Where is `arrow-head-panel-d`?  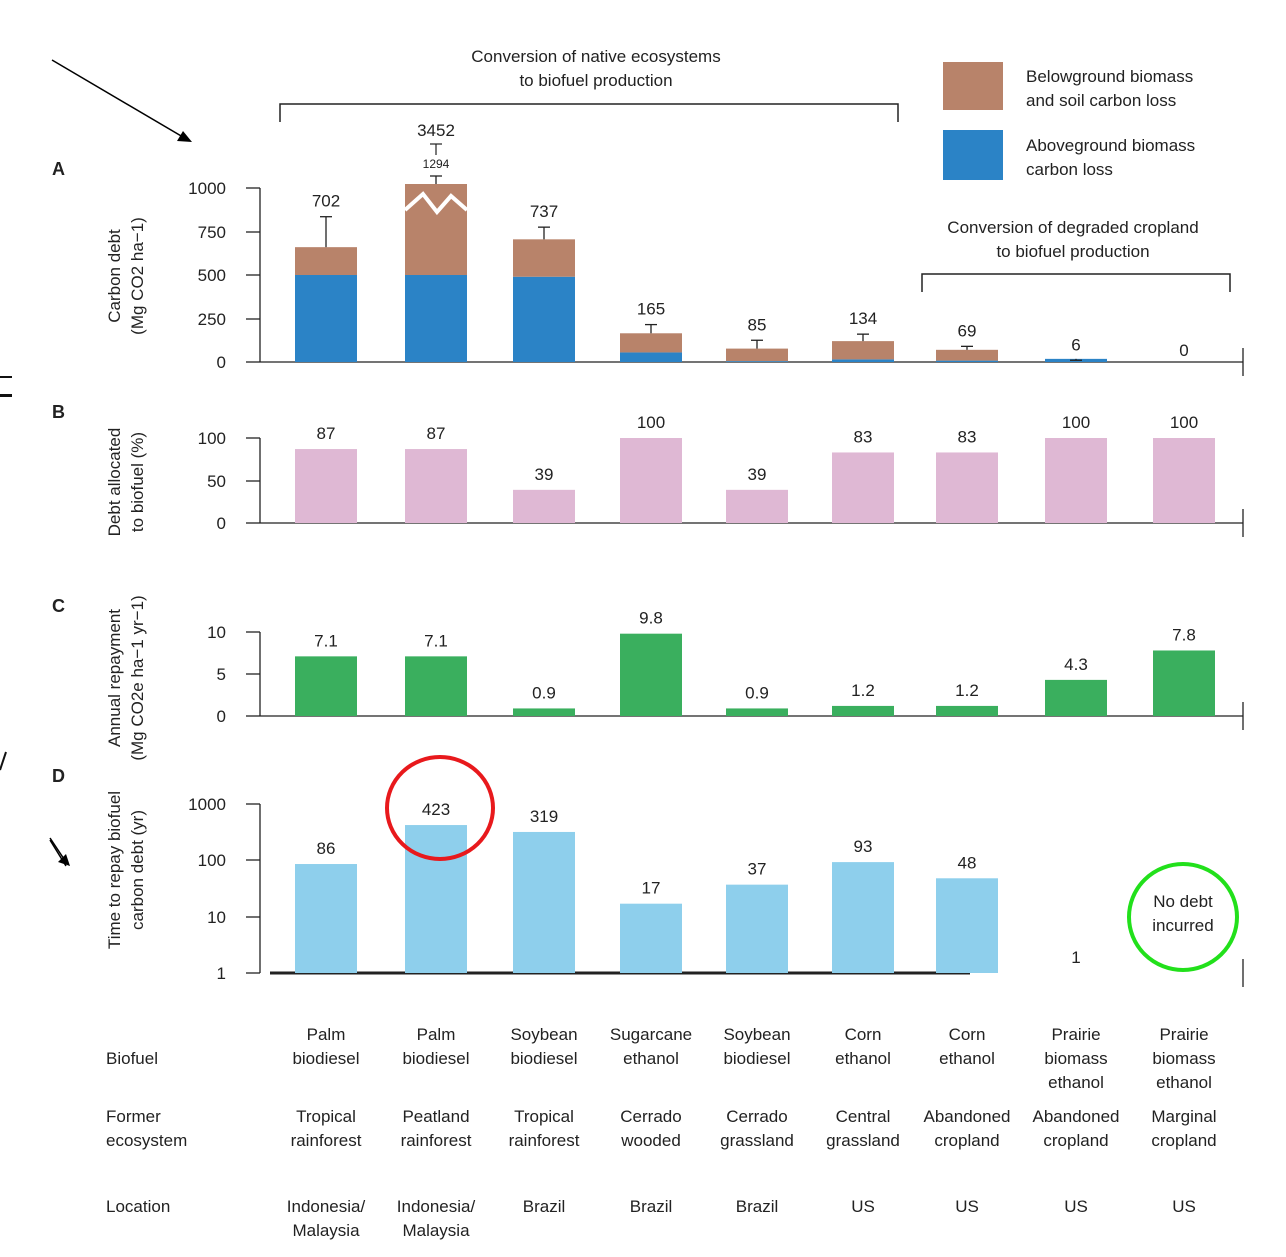
arrow-head-panel-d is located at coordinates (64, 860).